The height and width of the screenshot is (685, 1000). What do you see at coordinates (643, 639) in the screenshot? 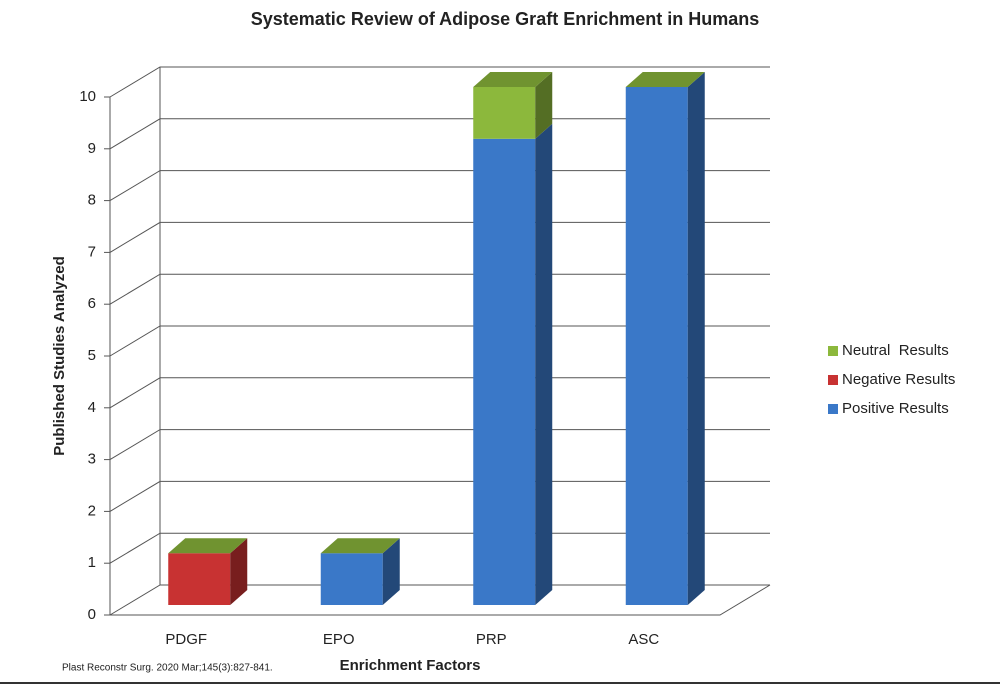
I see `x-tick-label: ASC` at bounding box center [643, 639].